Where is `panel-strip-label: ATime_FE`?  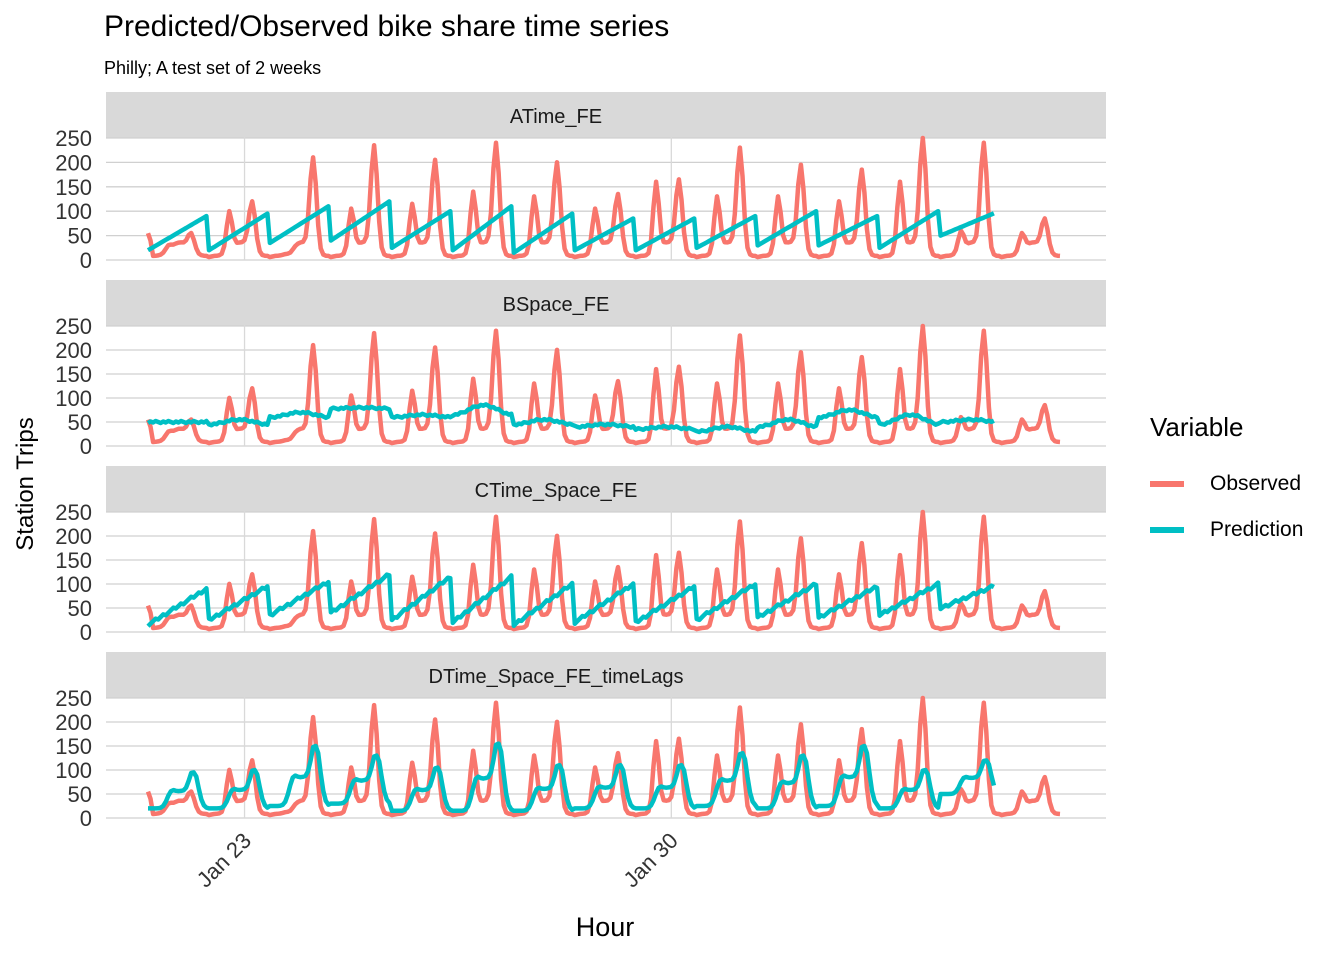
panel-strip-label: ATime_FE is located at coordinates (556, 117).